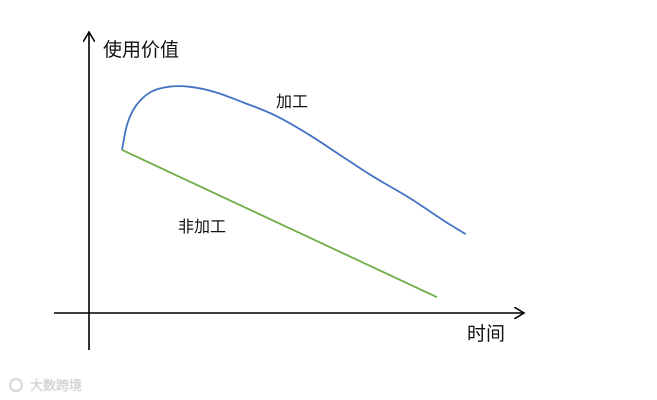 Image resolution: width=657 pixels, height=400 pixels. What do you see at coordinates (141, 50) in the screenshot?
I see `y-axis-label: 使用价值` at bounding box center [141, 50].